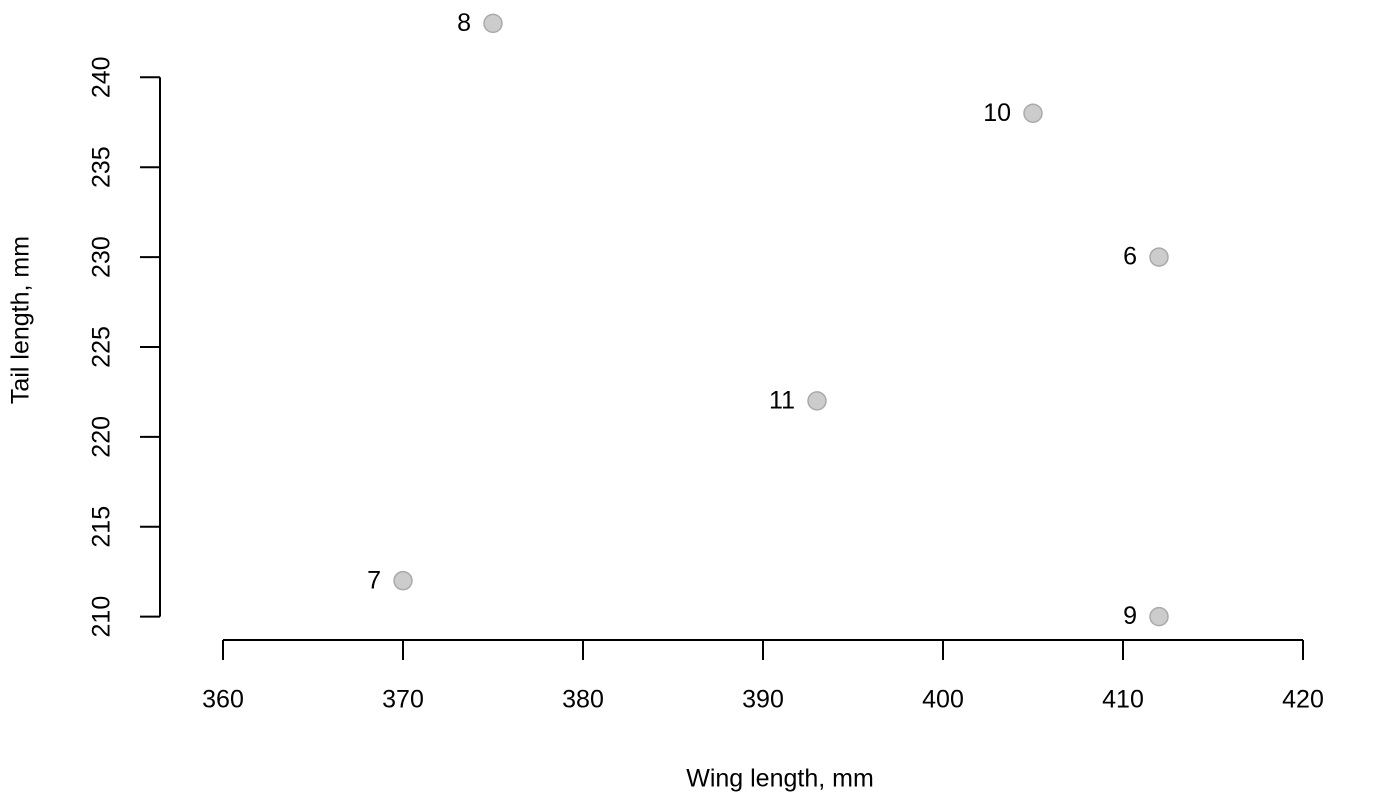  Describe the element at coordinates (223, 700) in the screenshot. I see `x-tick-label: 360` at that location.